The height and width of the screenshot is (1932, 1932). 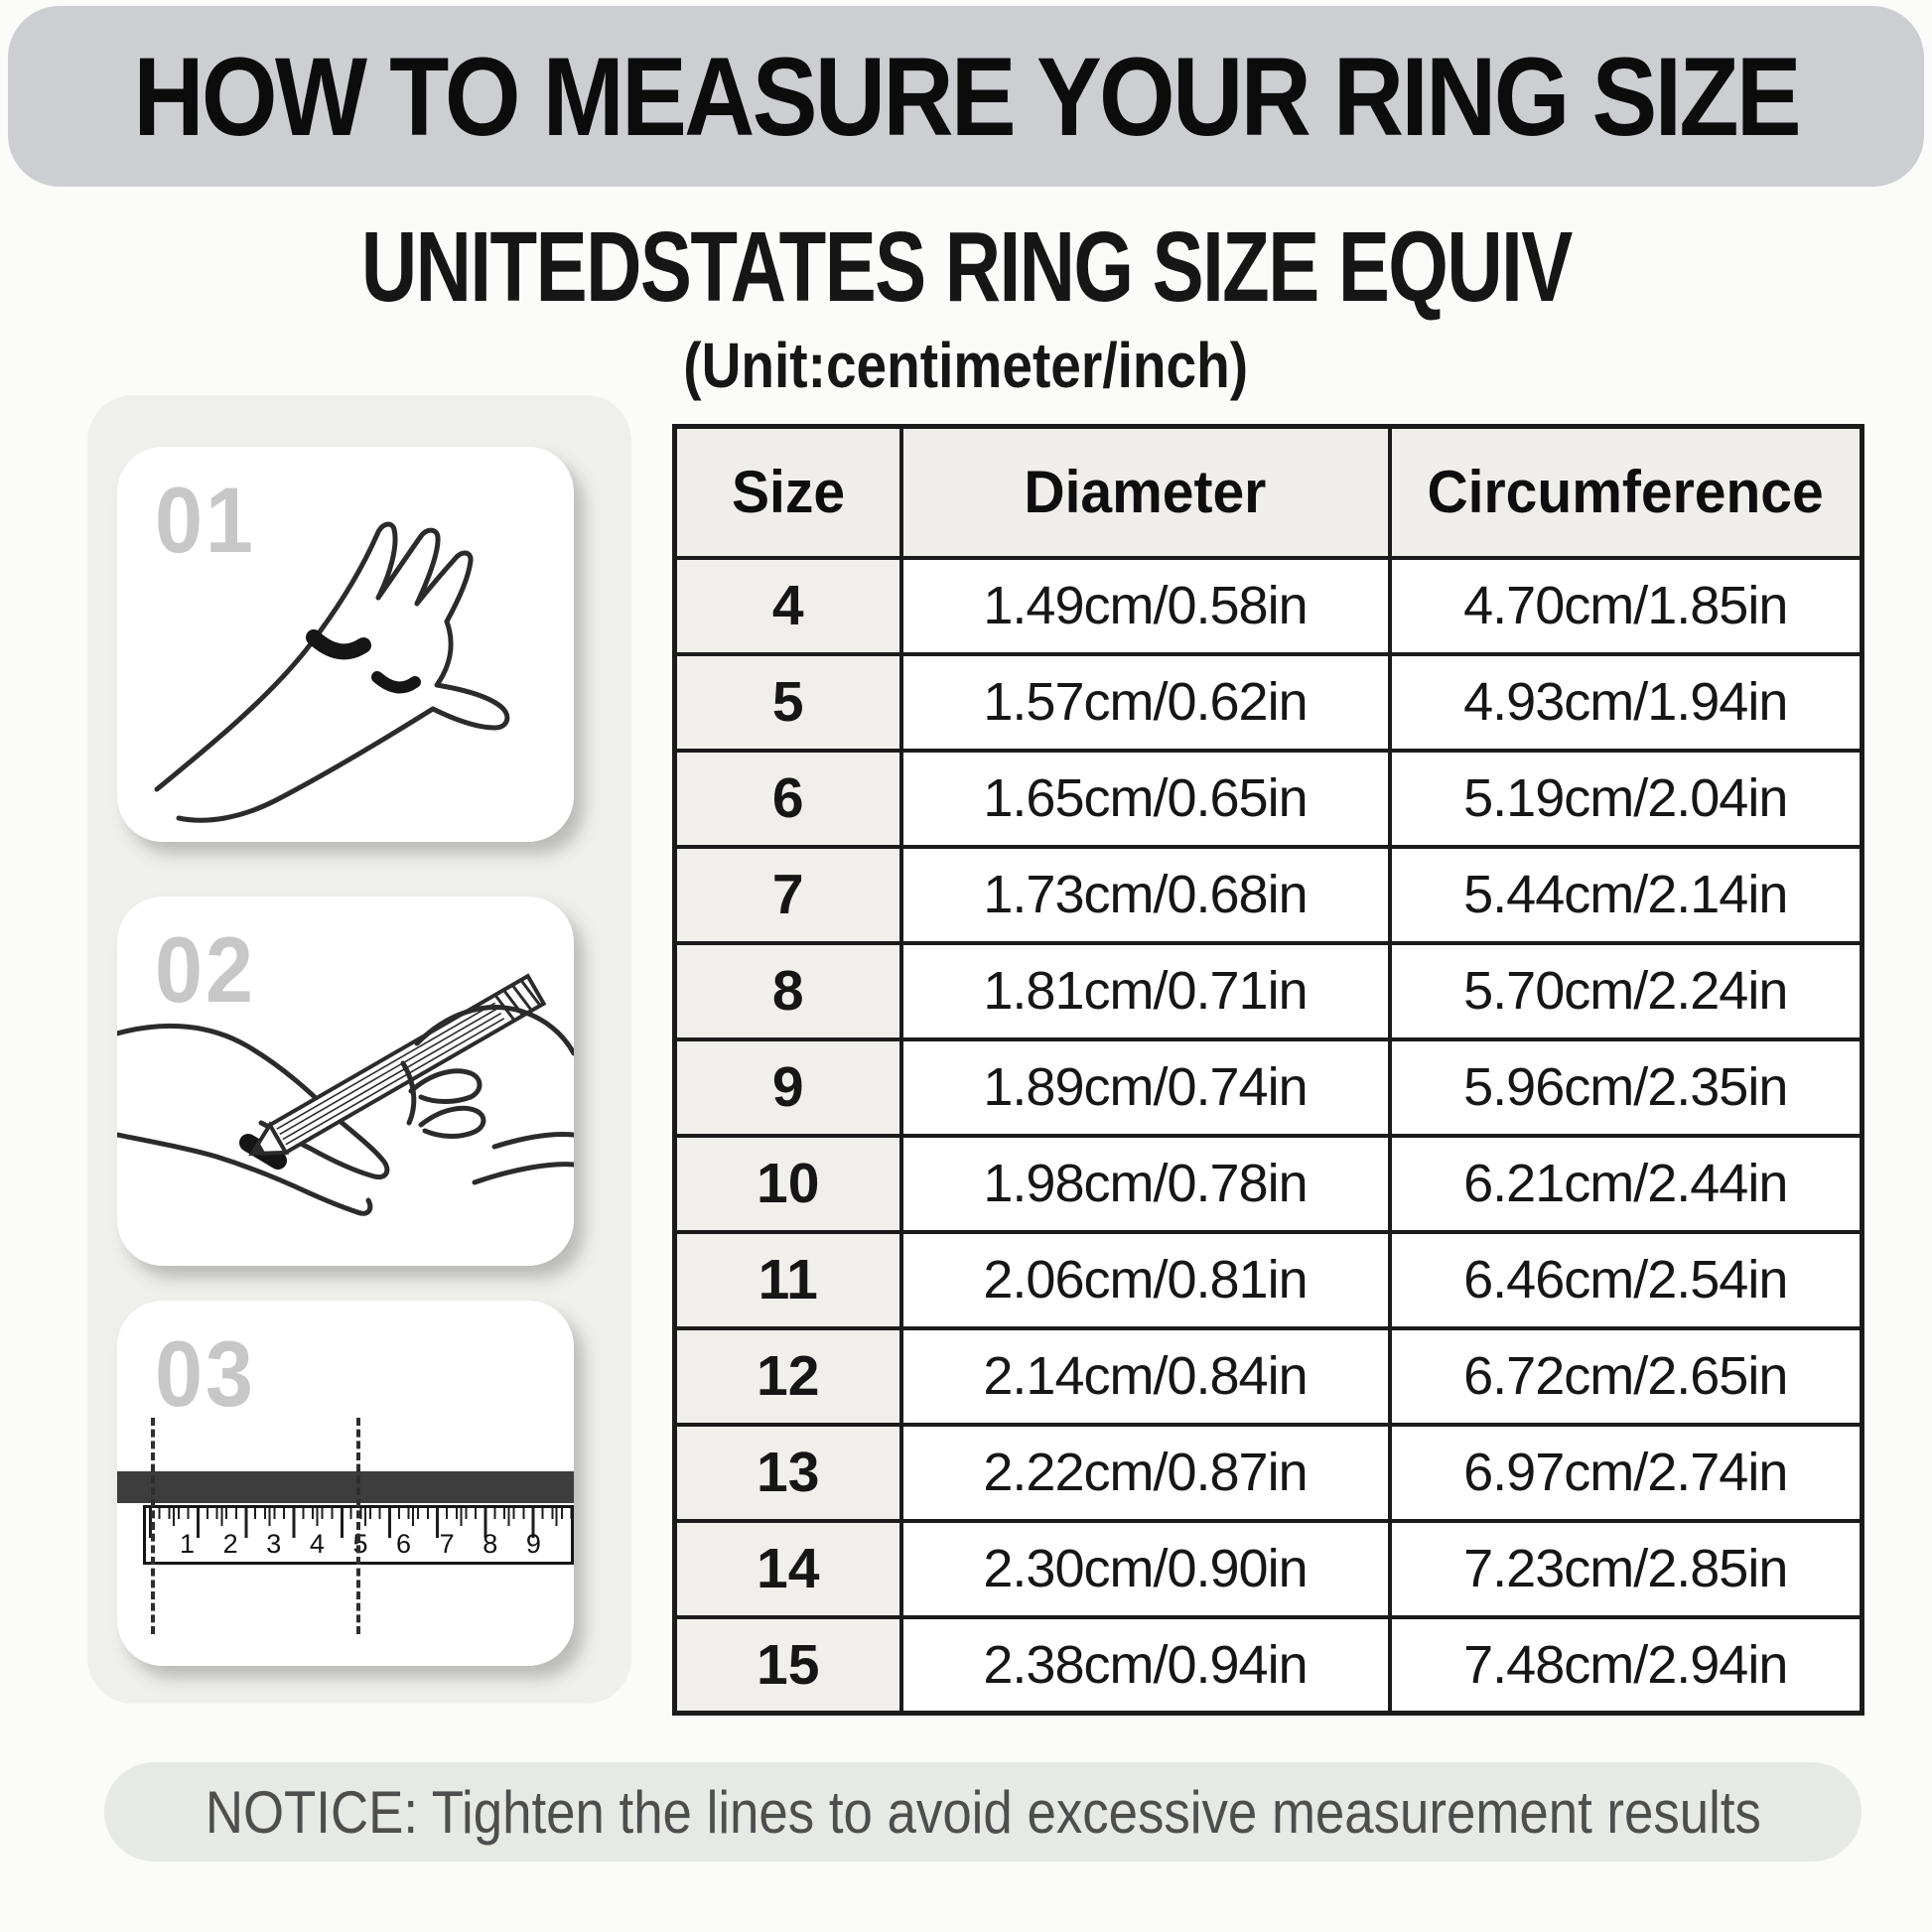 I want to click on table-row: 14 2.30cm/0.90in 7.23cm/2.85in, so click(x=1268, y=1568).